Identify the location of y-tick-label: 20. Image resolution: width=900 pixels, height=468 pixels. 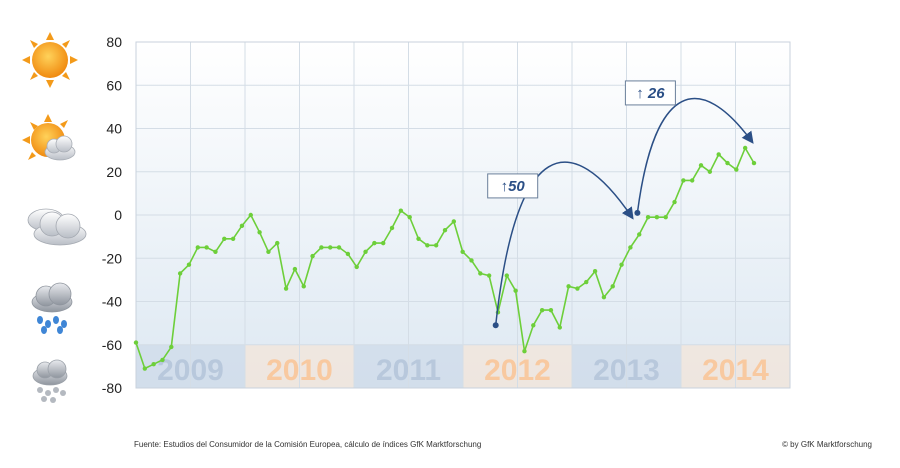
(114, 172).